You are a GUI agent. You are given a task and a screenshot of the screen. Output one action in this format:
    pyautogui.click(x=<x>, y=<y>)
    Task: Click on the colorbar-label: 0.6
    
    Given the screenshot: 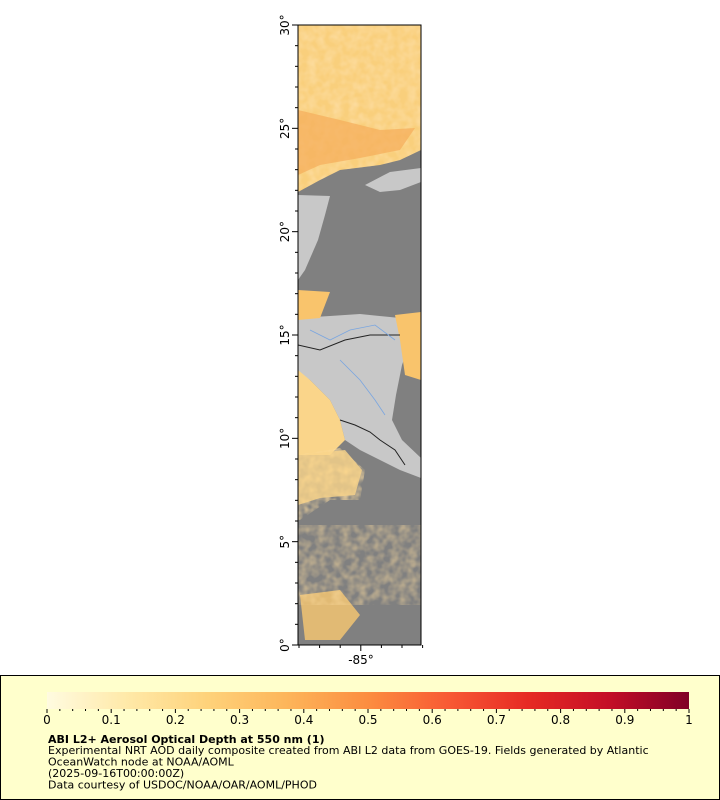 What is the action you would take?
    pyautogui.click(x=432, y=720)
    